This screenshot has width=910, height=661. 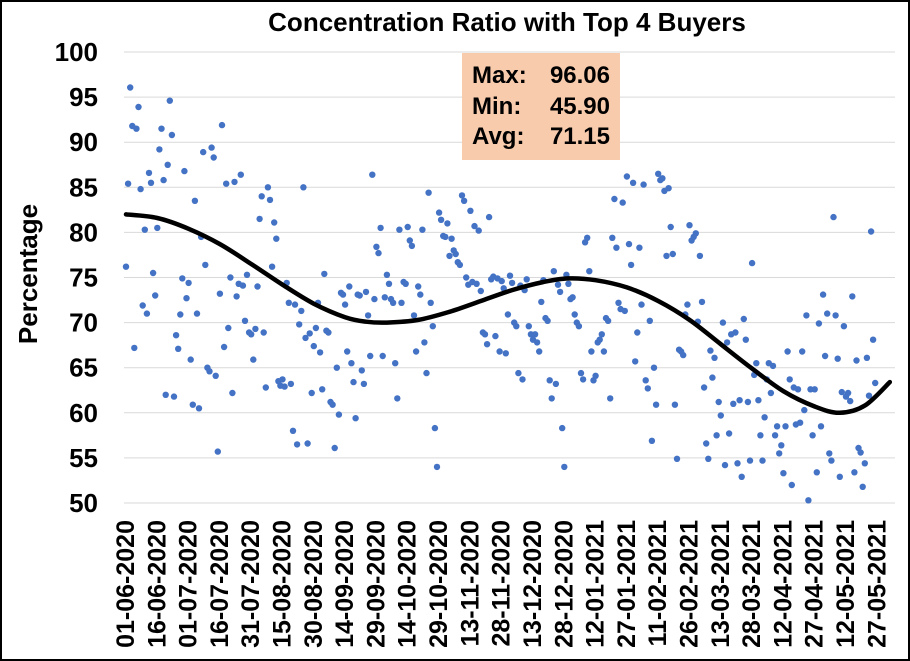 I want to click on x-tick-label: 30-08-2020, so click(x=314, y=584).